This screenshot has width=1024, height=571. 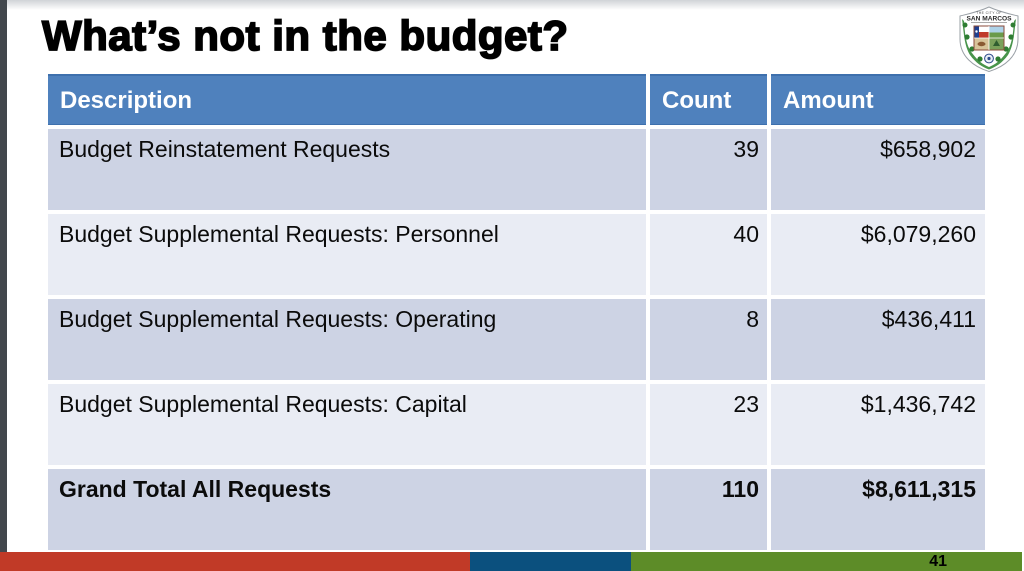 What do you see at coordinates (938, 561) in the screenshot?
I see `page-number: 41` at bounding box center [938, 561].